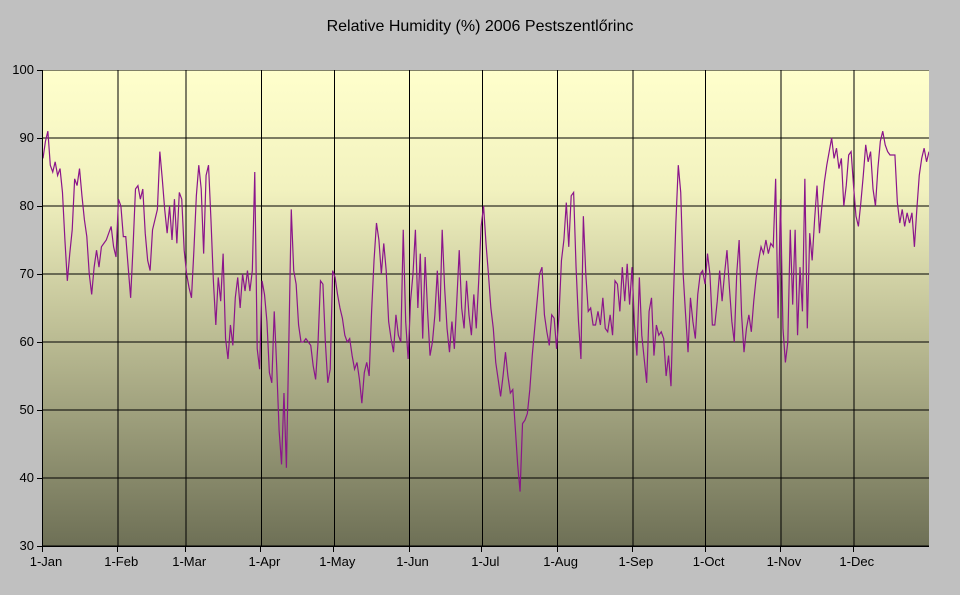  What do you see at coordinates (708, 561) in the screenshot?
I see `x-axis-tick-label: 1-Oct` at bounding box center [708, 561].